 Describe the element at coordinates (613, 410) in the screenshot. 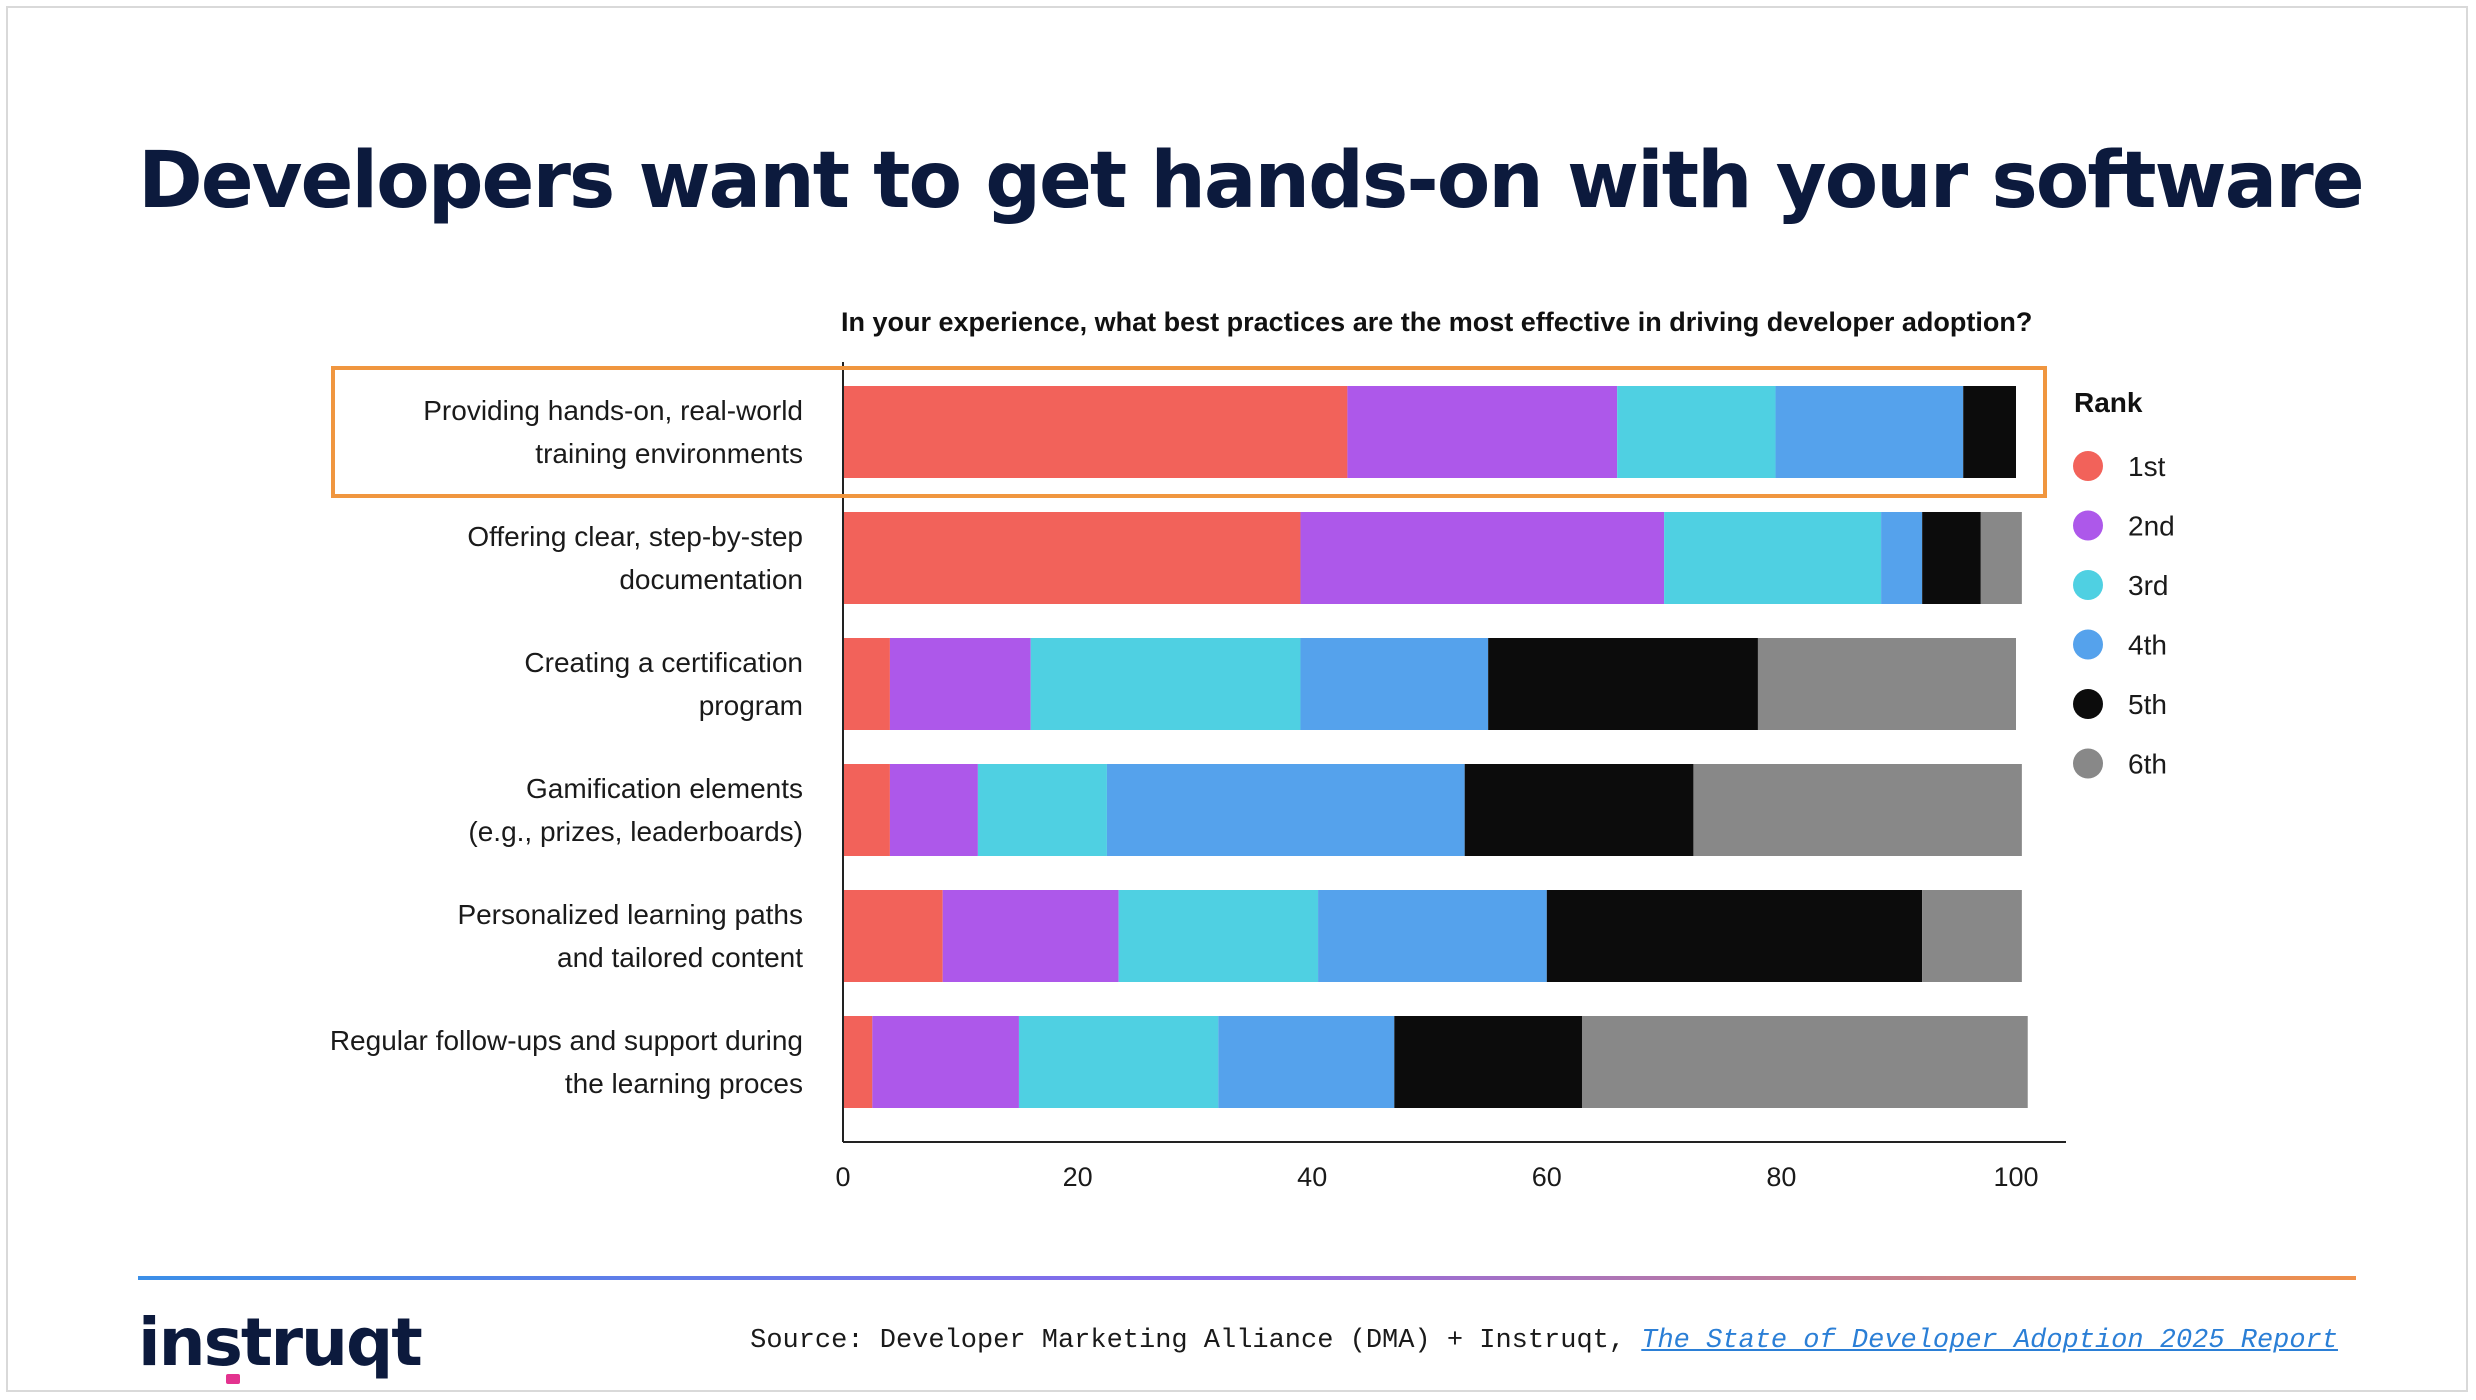

I see `category-label-1-line-1: Providing hands-on, real-world` at that location.